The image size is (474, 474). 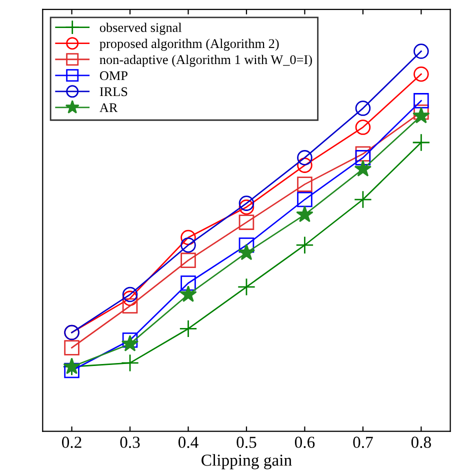 I want to click on x-tick-label: 0.7, so click(x=363, y=442).